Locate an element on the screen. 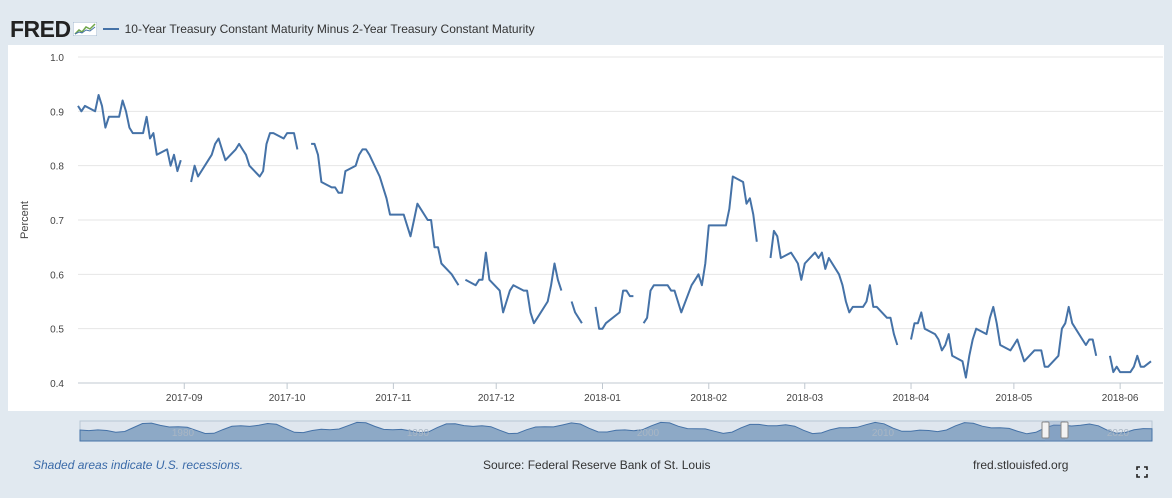 The image size is (1172, 498). x-tick-label: 2017-11 is located at coordinates (393, 398).